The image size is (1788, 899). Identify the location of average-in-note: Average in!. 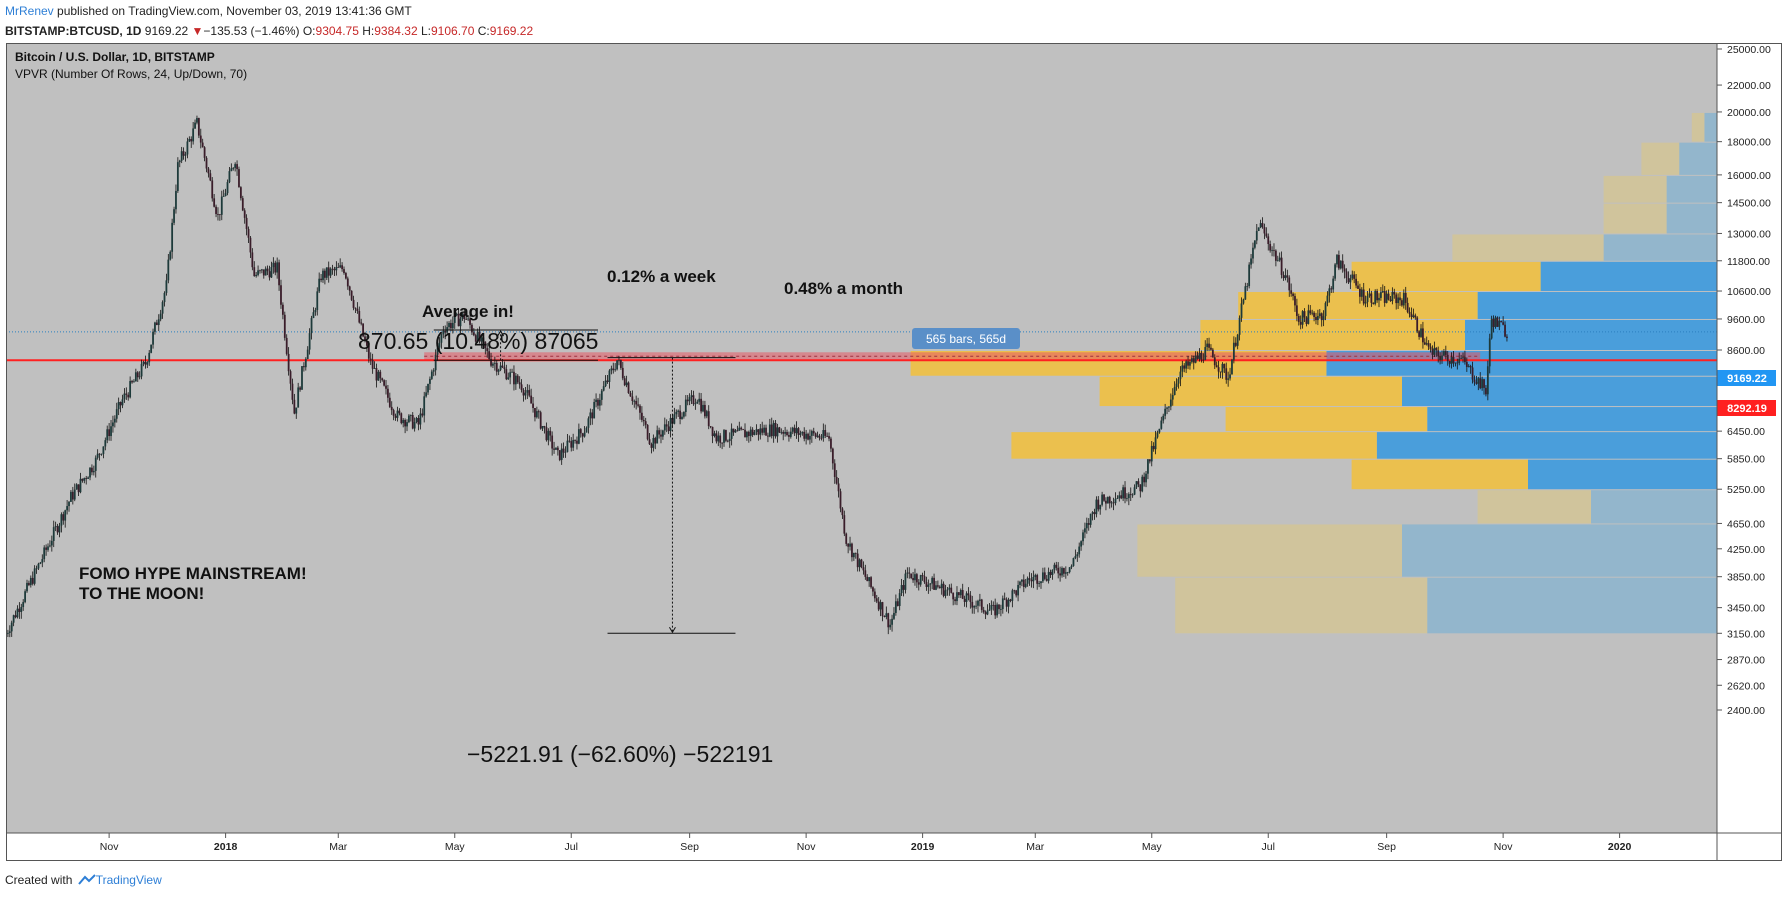
(468, 311).